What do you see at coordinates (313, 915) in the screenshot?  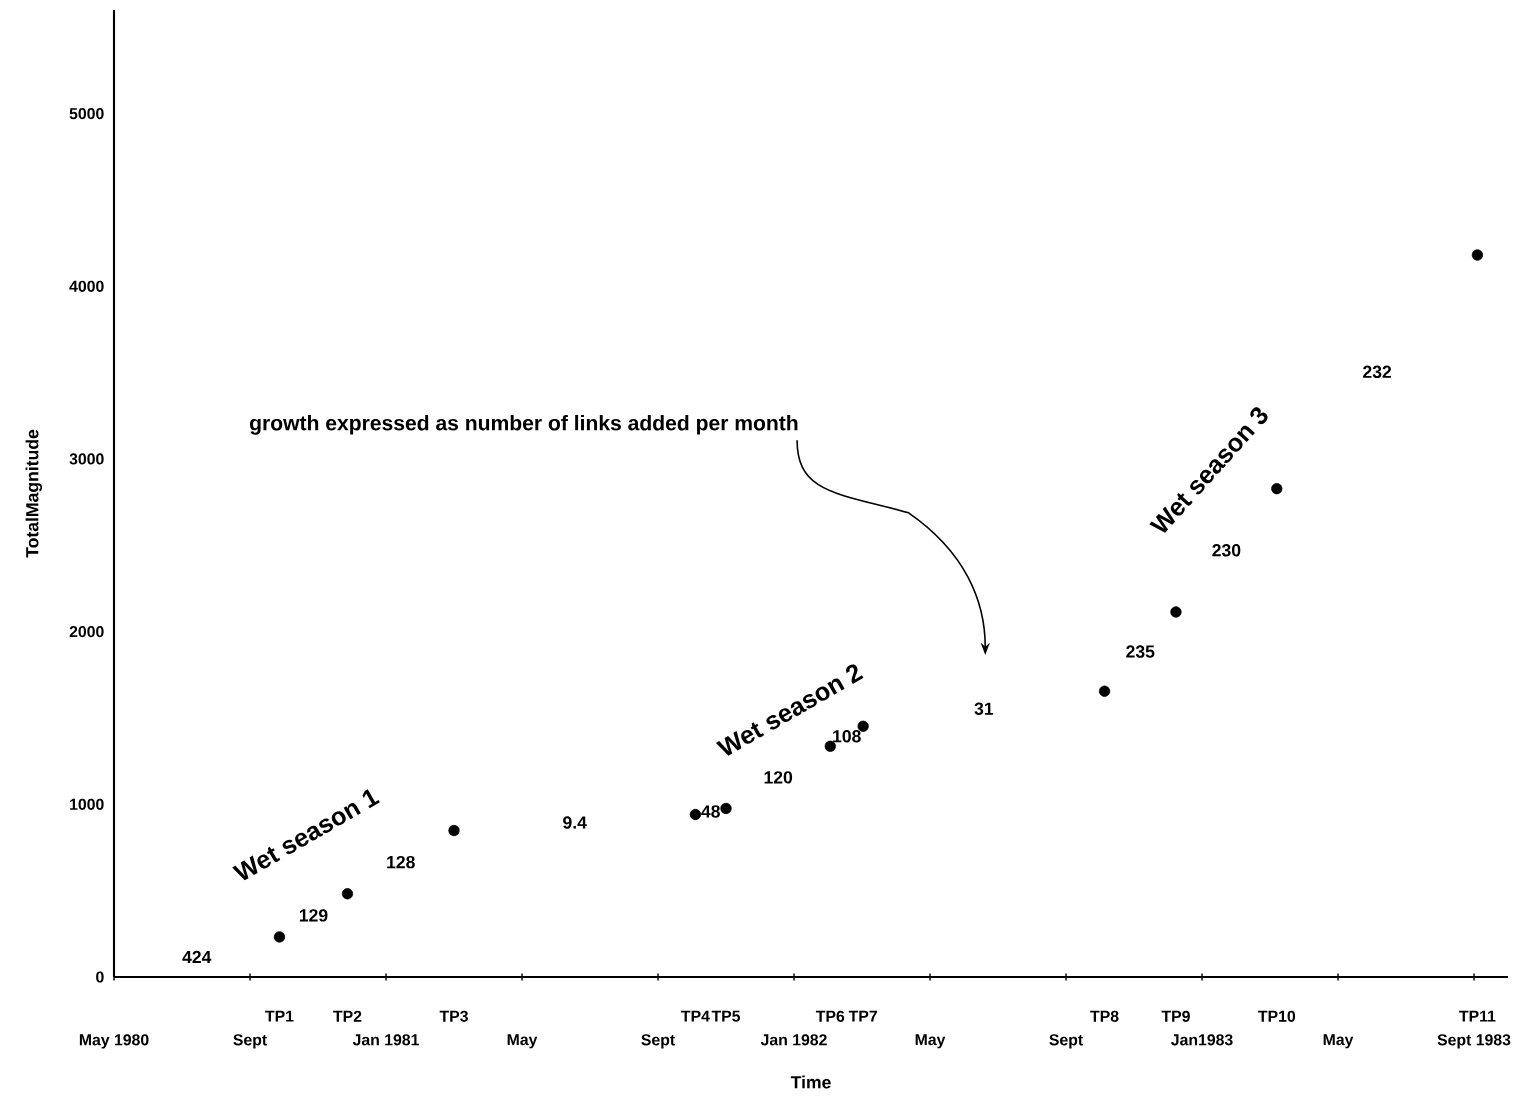 I see `annotation: 129` at bounding box center [313, 915].